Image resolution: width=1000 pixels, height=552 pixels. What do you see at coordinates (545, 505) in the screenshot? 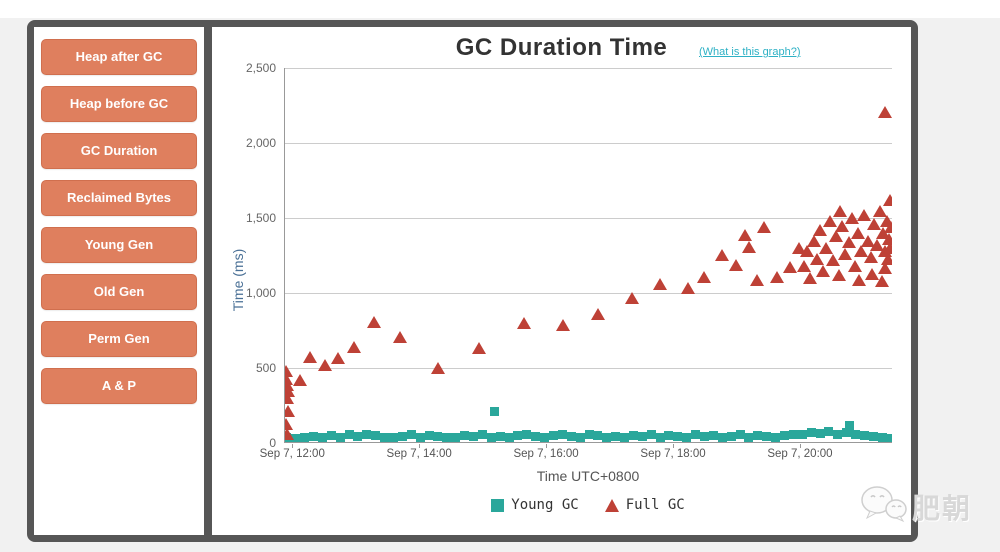
I see `legend-label: Young GC` at bounding box center [545, 505].